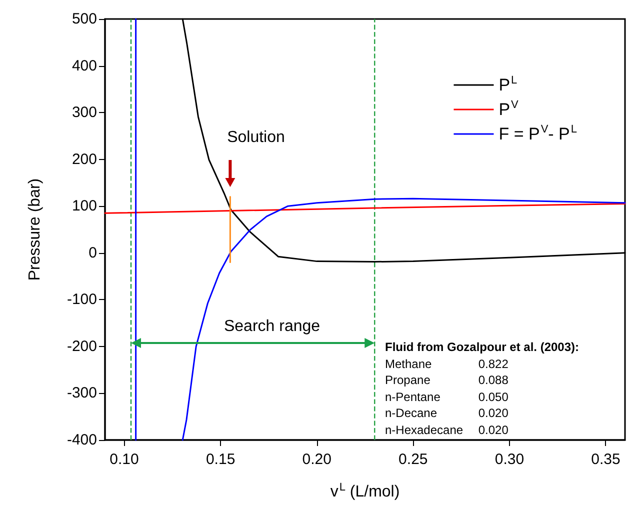 The height and width of the screenshot is (505, 632). I want to click on x-tick-label: 0.25, so click(413, 459).